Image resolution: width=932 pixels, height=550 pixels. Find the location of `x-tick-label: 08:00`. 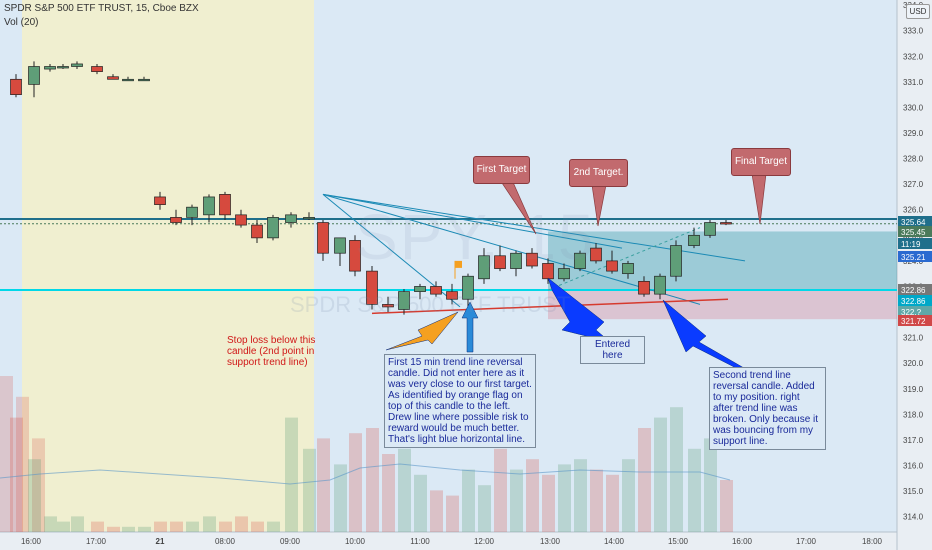

x-tick-label: 08:00 is located at coordinates (225, 541).